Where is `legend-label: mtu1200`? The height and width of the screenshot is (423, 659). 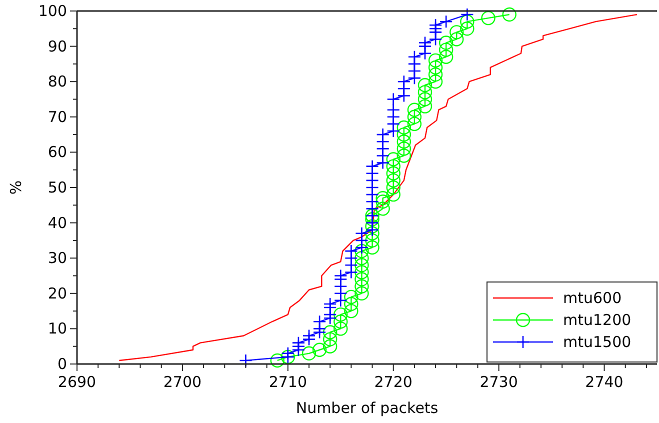 legend-label: mtu1200 is located at coordinates (597, 320).